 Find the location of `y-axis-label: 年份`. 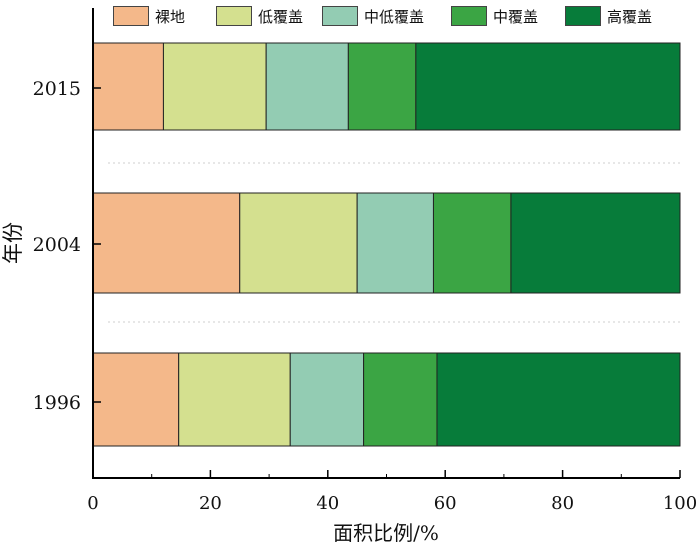

y-axis-label: 年份 is located at coordinates (13, 243).